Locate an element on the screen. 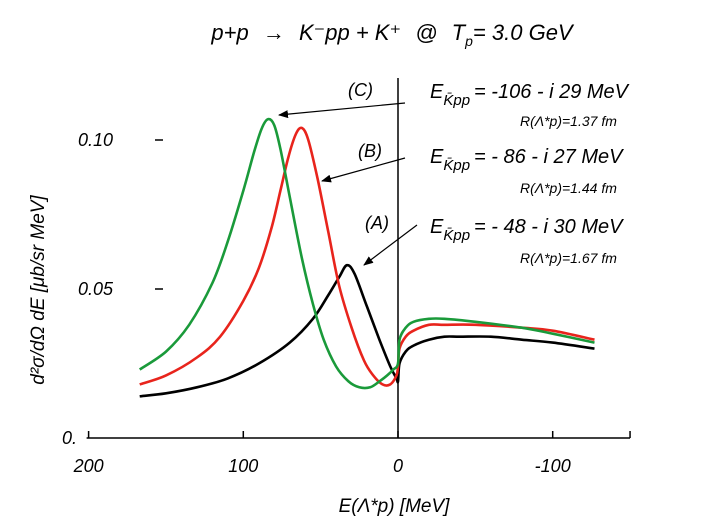 This screenshot has width=704, height=529. x-tick-label: -100 is located at coordinates (553, 466).